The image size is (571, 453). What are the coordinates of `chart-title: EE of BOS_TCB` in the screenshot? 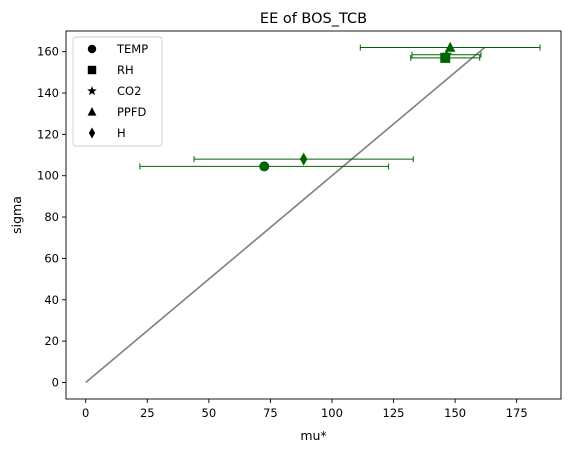 It's located at (313, 19).